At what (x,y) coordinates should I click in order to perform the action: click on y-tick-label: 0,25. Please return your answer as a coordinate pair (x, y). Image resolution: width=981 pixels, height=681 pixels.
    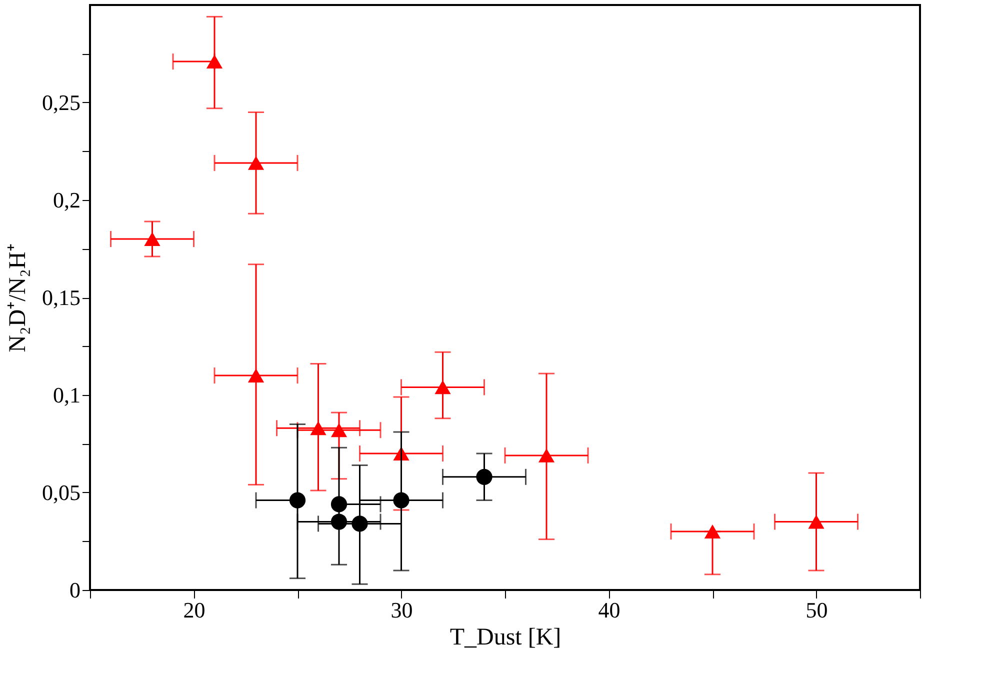
    Looking at the image, I should click on (61, 102).